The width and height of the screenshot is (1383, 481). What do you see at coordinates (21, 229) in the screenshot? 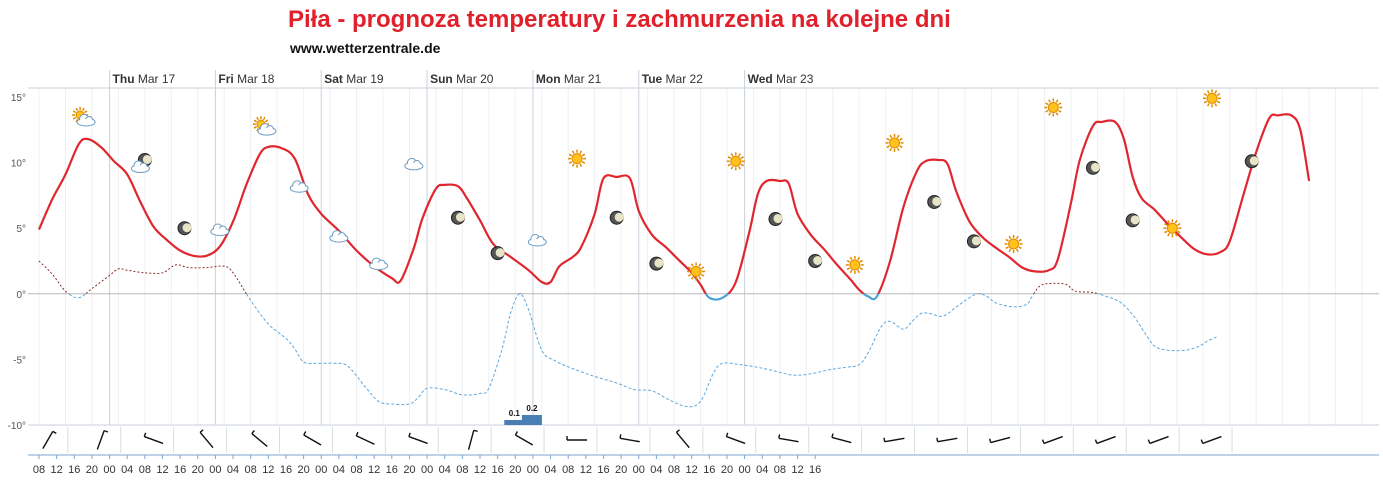
I see `y-tick-label: 5°` at bounding box center [21, 229].